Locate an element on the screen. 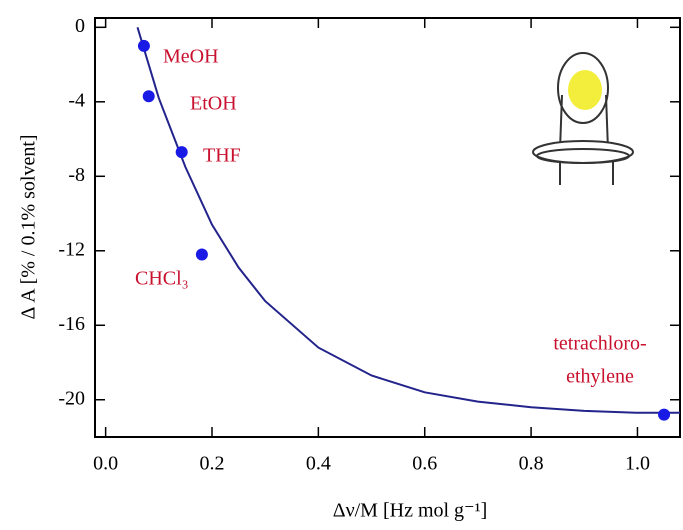  x-tick-label: 0.2 is located at coordinates (212, 464).